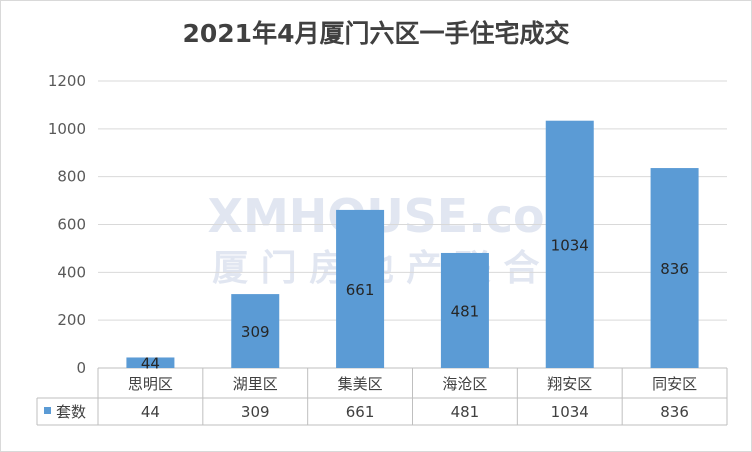  What do you see at coordinates (464, 384) in the screenshot?
I see `x-category-label: 海沧区` at bounding box center [464, 384].